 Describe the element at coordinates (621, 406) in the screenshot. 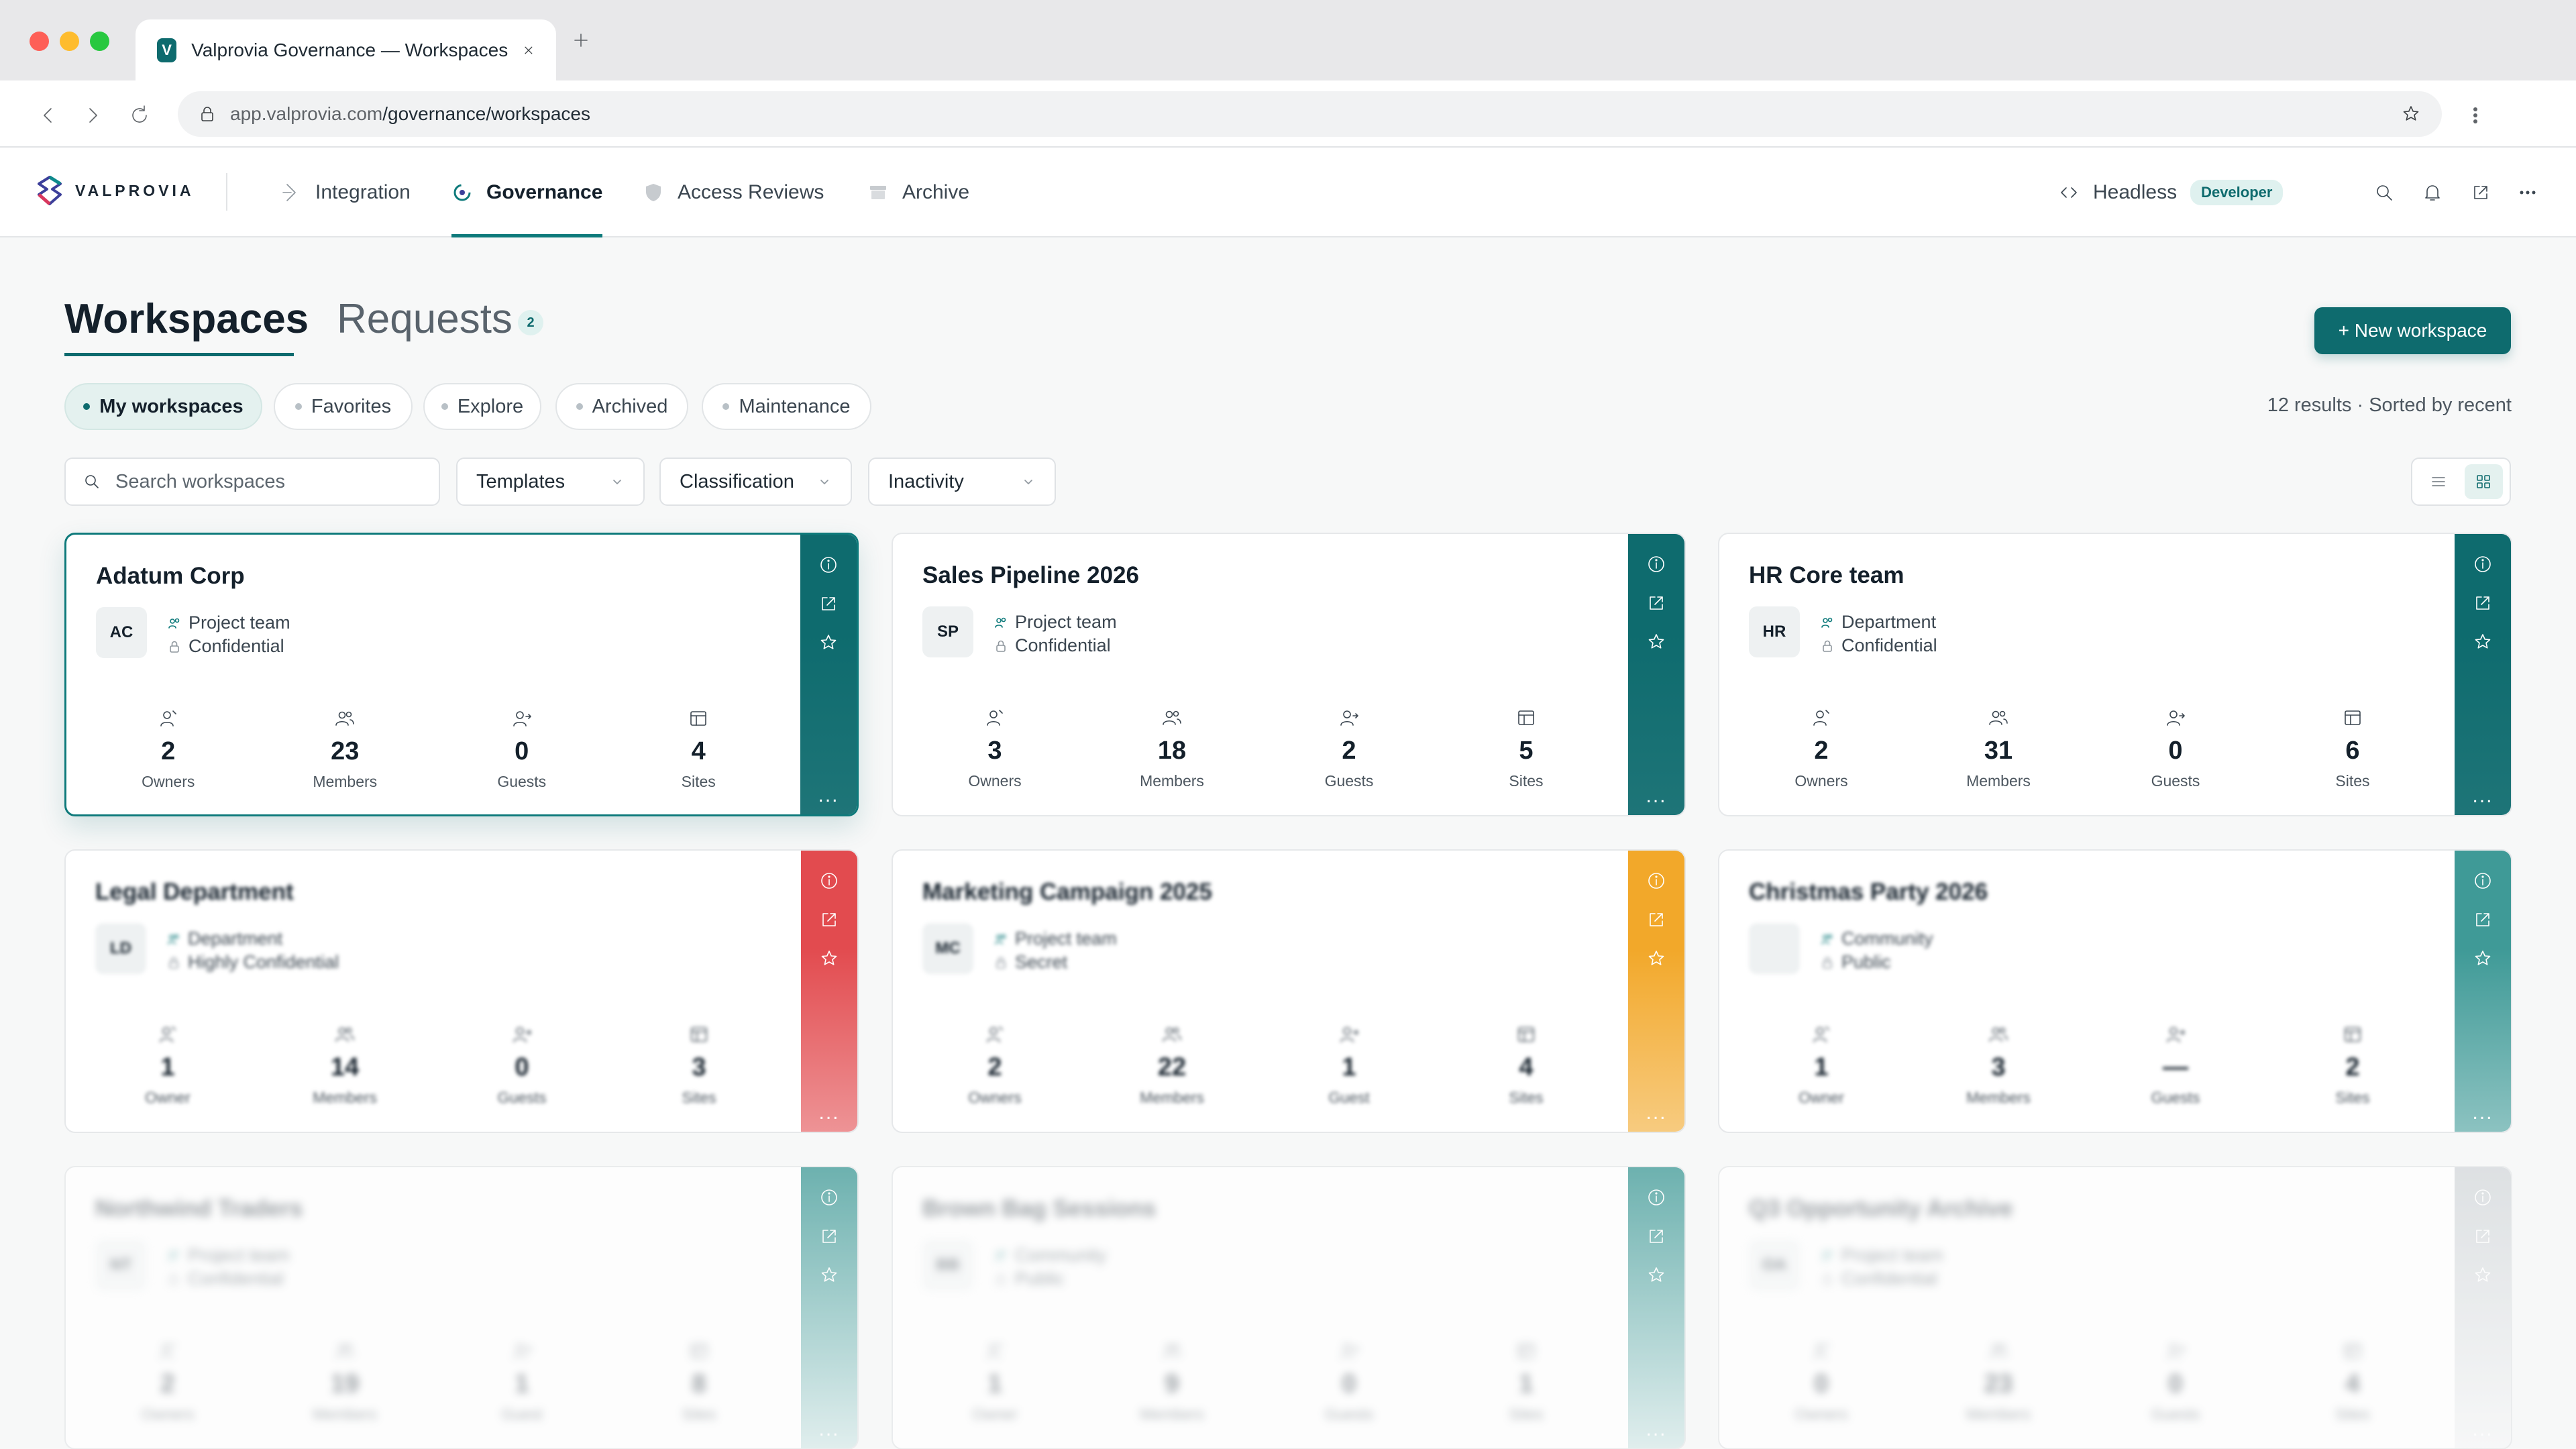

I see `chip-archived: Archived` at that location.